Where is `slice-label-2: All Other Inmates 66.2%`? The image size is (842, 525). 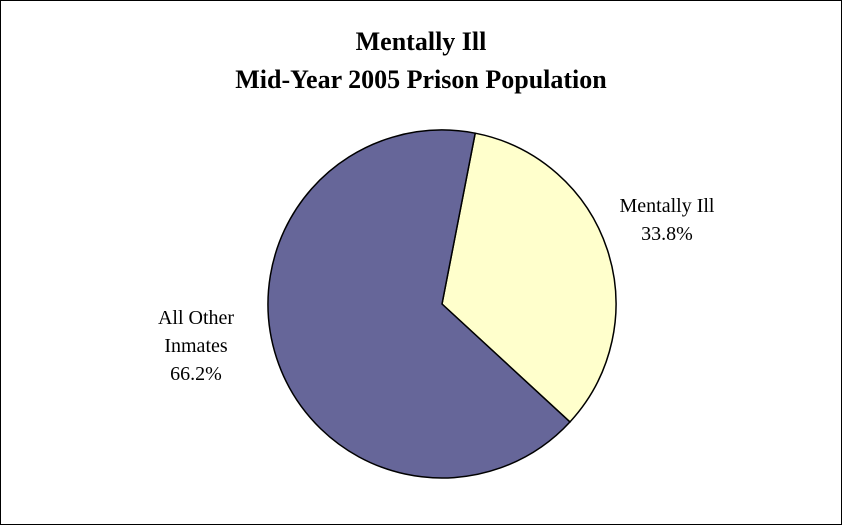
slice-label-2: All Other Inmates 66.2% is located at coordinates (196, 346).